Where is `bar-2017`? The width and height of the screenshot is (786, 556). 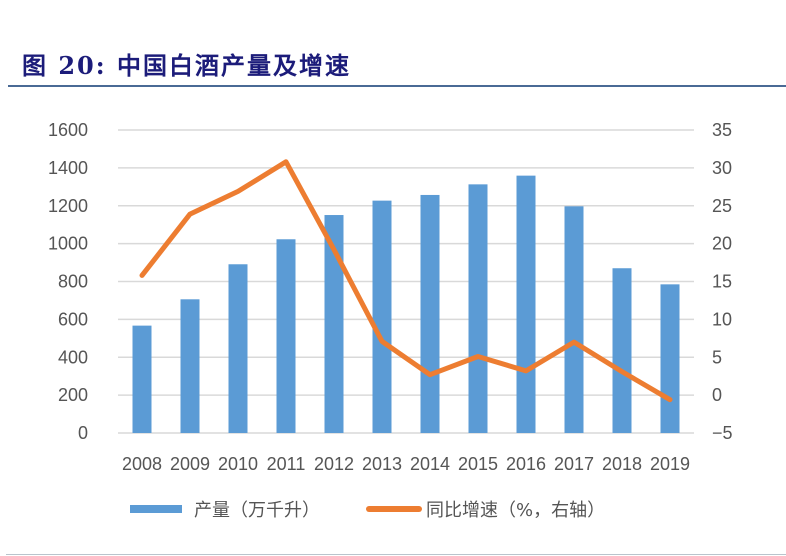 bar-2017 is located at coordinates (574, 319).